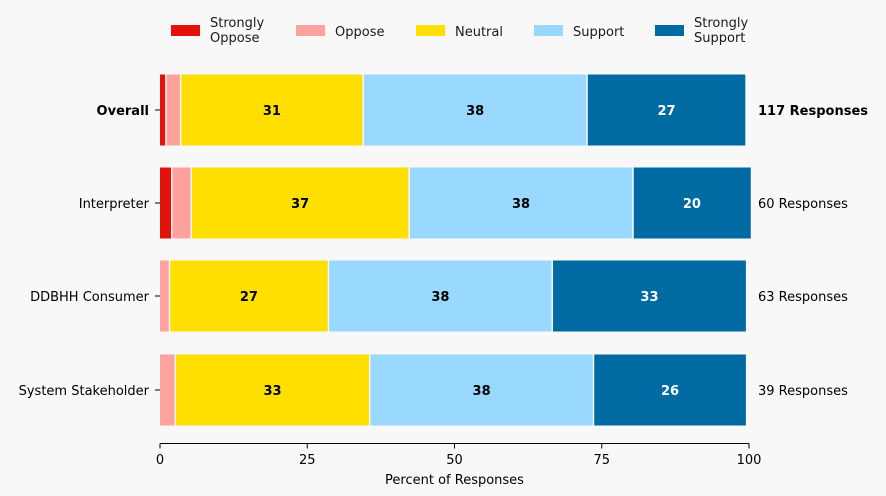  What do you see at coordinates (160, 460) in the screenshot?
I see `x-tick-label: 0` at bounding box center [160, 460].